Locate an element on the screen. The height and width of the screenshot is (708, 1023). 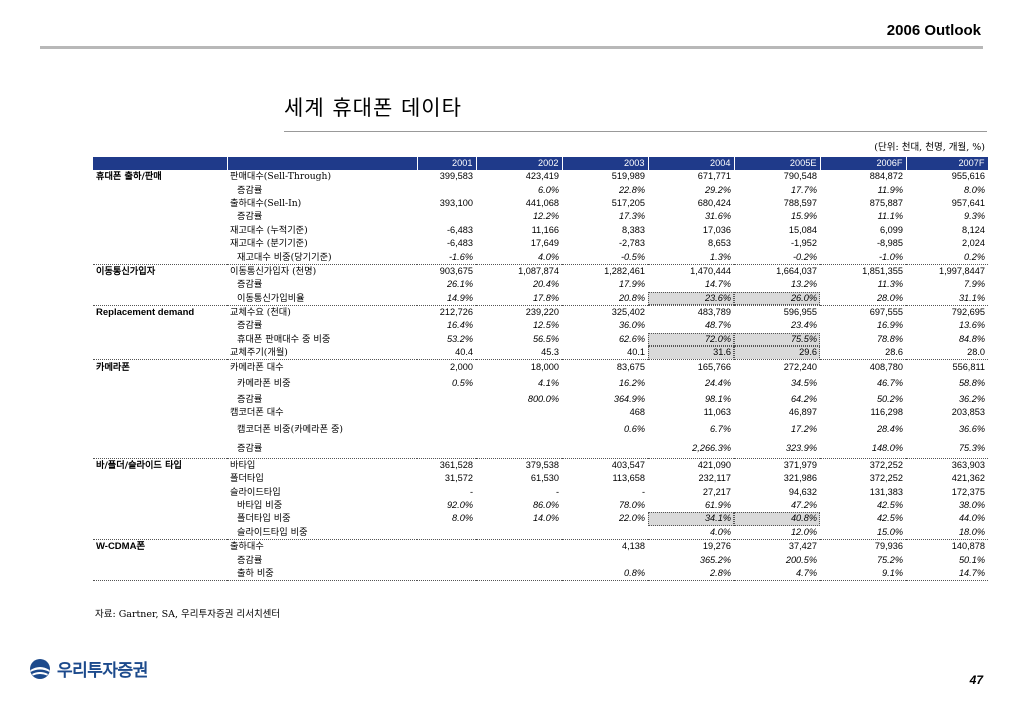
table-cell: 44.0% is located at coordinates (971, 518).